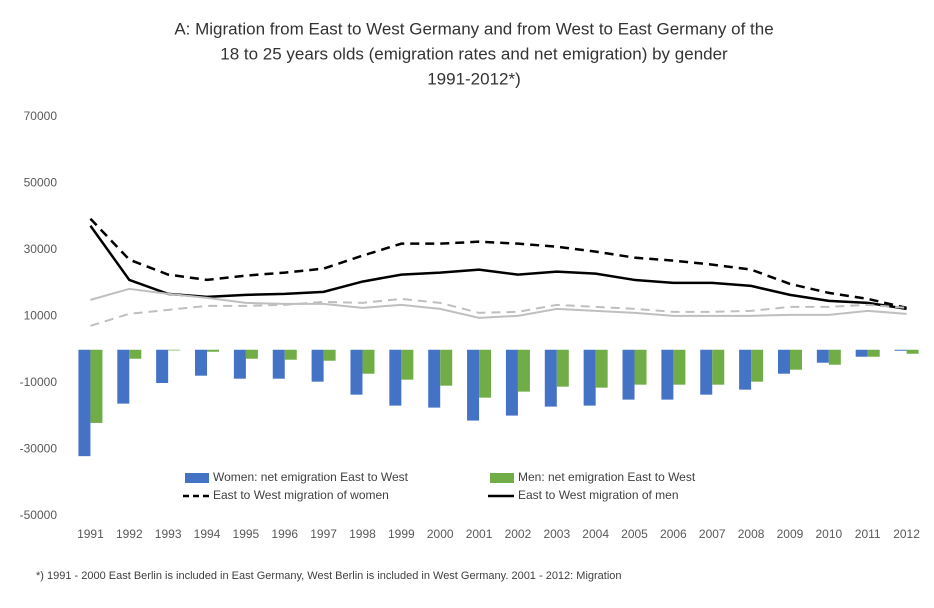 The height and width of the screenshot is (608, 934). Describe the element at coordinates (129, 534) in the screenshot. I see `x-tick-label: 1992` at that location.